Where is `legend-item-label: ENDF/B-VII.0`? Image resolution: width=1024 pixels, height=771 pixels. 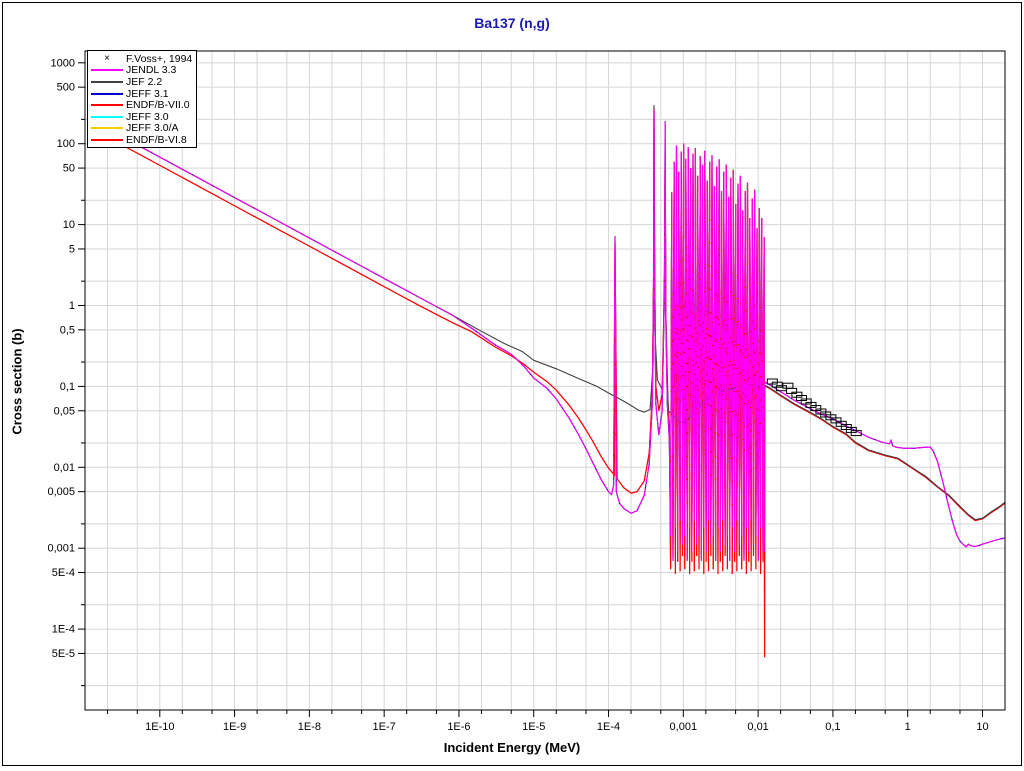 legend-item-label: ENDF/B-VII.0 is located at coordinates (158, 105).